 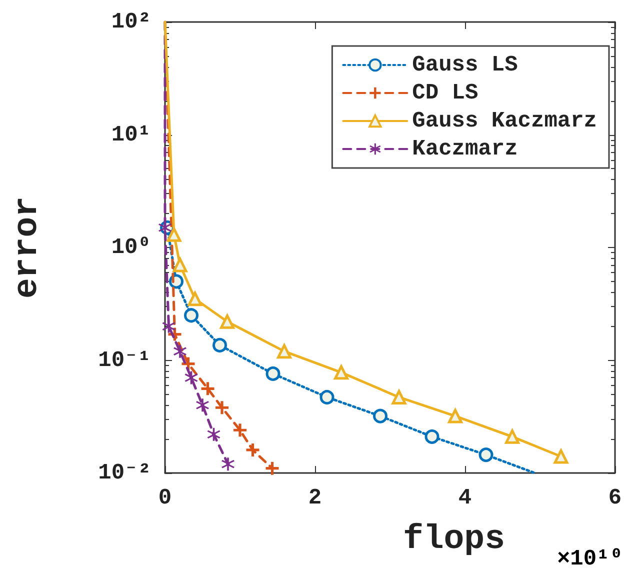 What do you see at coordinates (505, 121) in the screenshot?
I see `legend-label: Gauss Kaczmarz` at bounding box center [505, 121].